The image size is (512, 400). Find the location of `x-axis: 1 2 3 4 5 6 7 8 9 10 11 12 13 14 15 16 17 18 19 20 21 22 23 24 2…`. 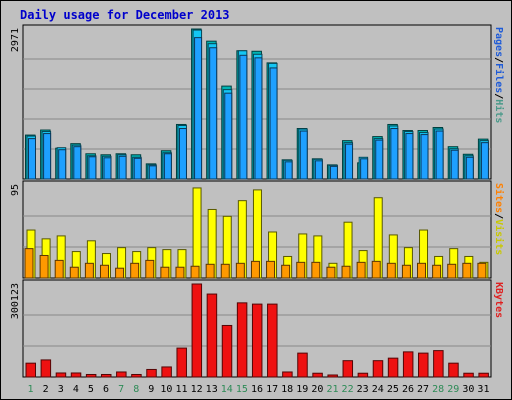

x-axis: 1 2 3 4 5 6 7 8 9 10 11 12 13 14 15 16 17 18 19 20 21 22 23 24 2… is located at coordinates (259, 389).